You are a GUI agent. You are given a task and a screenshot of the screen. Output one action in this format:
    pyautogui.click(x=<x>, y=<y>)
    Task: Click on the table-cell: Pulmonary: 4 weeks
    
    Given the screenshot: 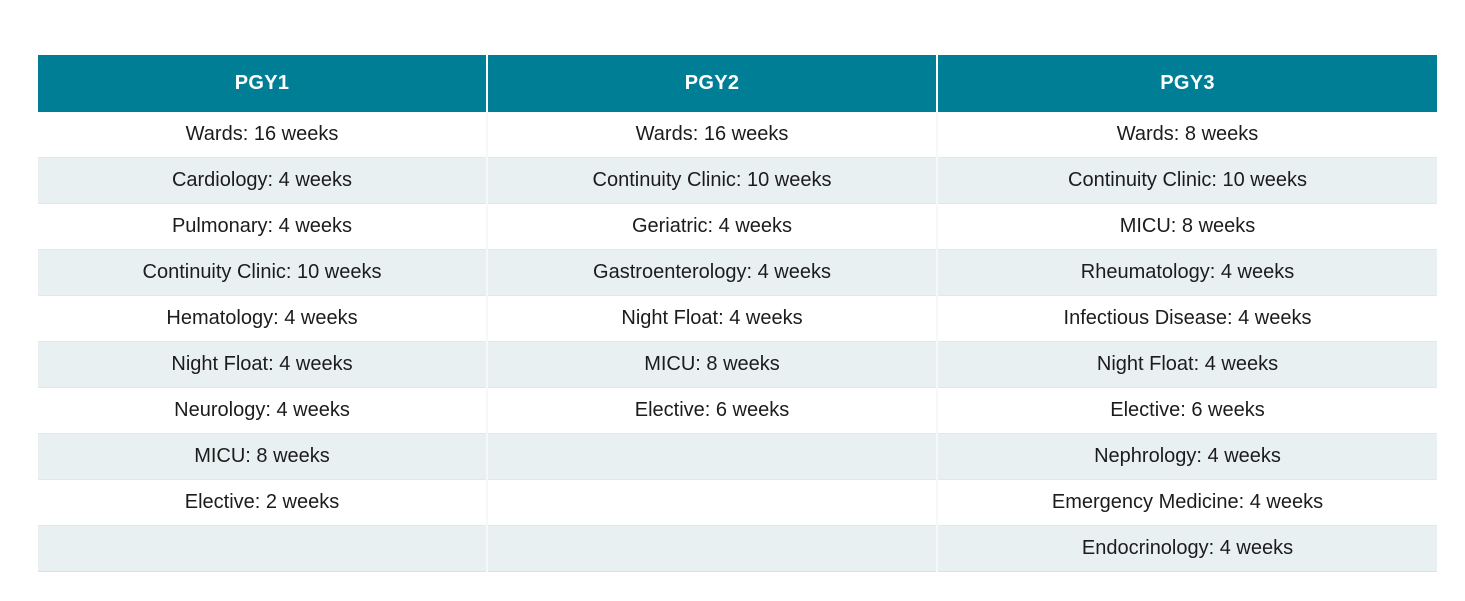 What is the action you would take?
    pyautogui.click(x=262, y=226)
    